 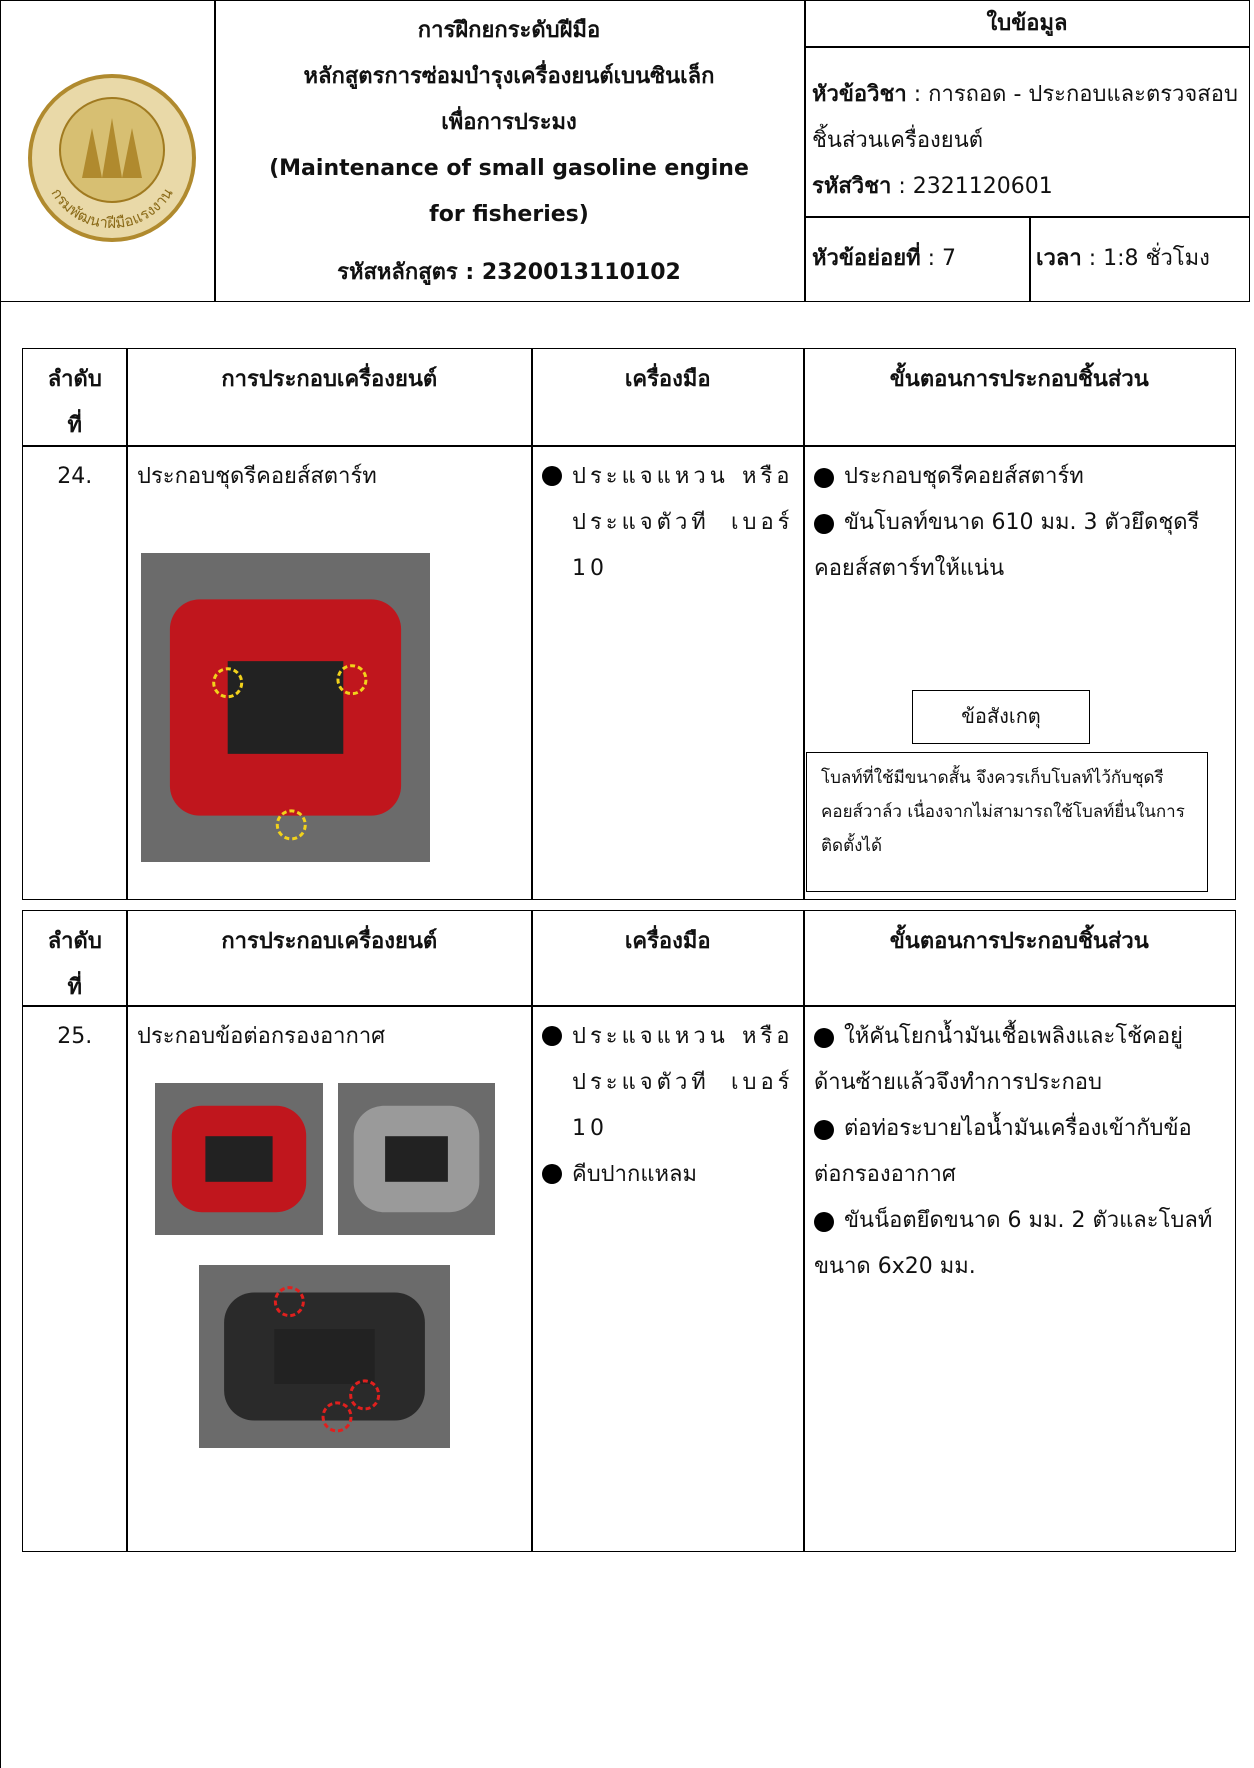 What do you see at coordinates (1059, 258) in the screenshot?
I see `time-label: เวลา` at bounding box center [1059, 258].